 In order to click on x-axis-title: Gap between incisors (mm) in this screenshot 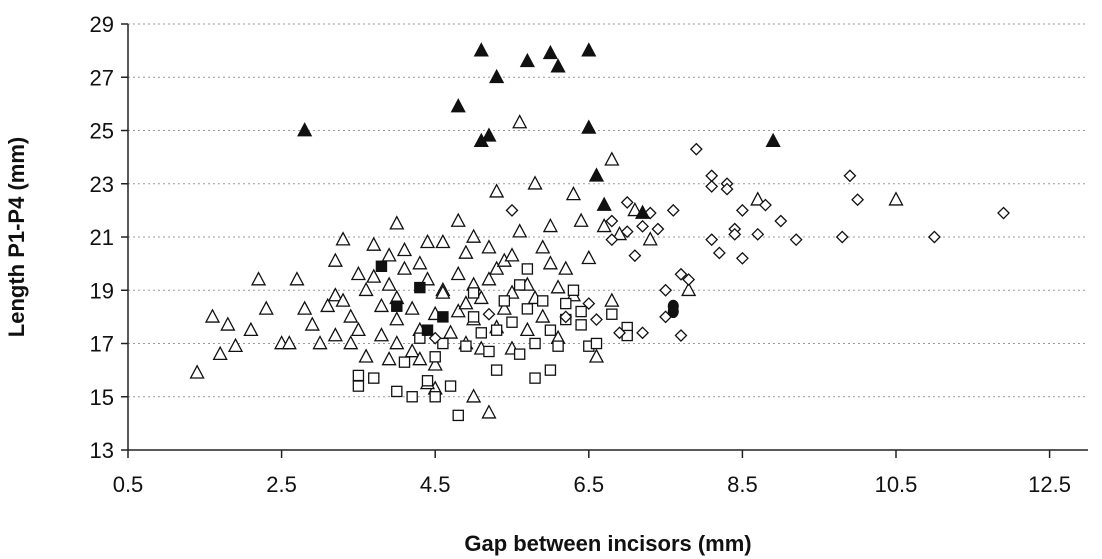, I will do `click(607, 543)`.